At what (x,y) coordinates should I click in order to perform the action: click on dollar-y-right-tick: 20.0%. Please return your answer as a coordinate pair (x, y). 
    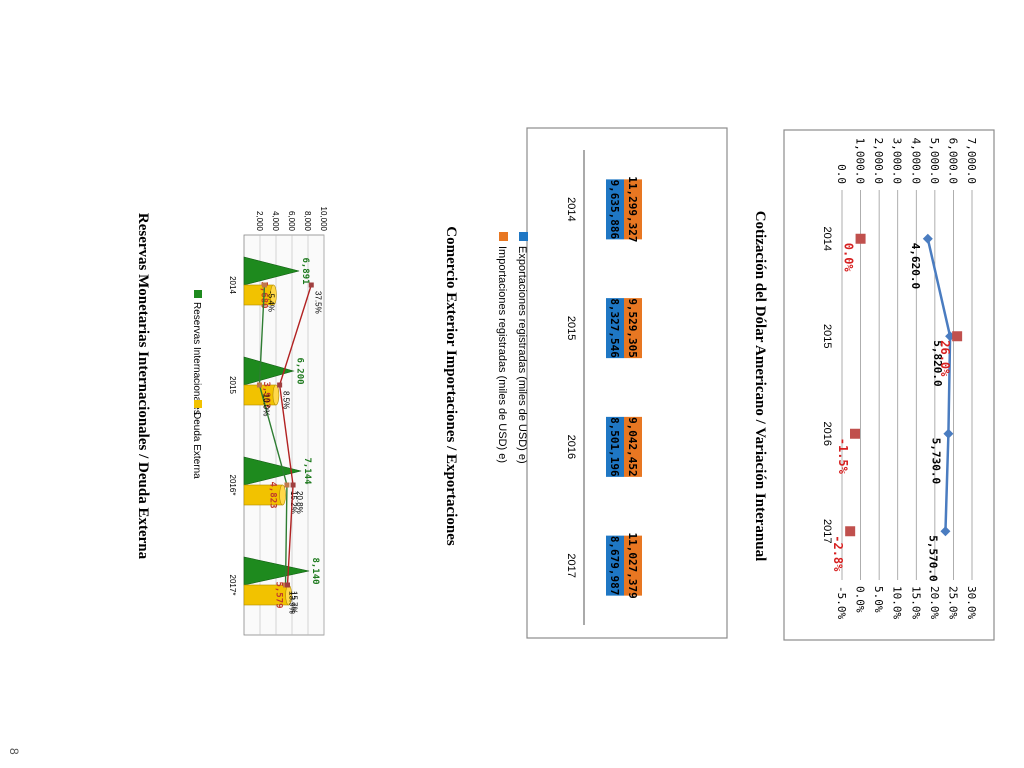
    Looking at the image, I should click on (934, 602).